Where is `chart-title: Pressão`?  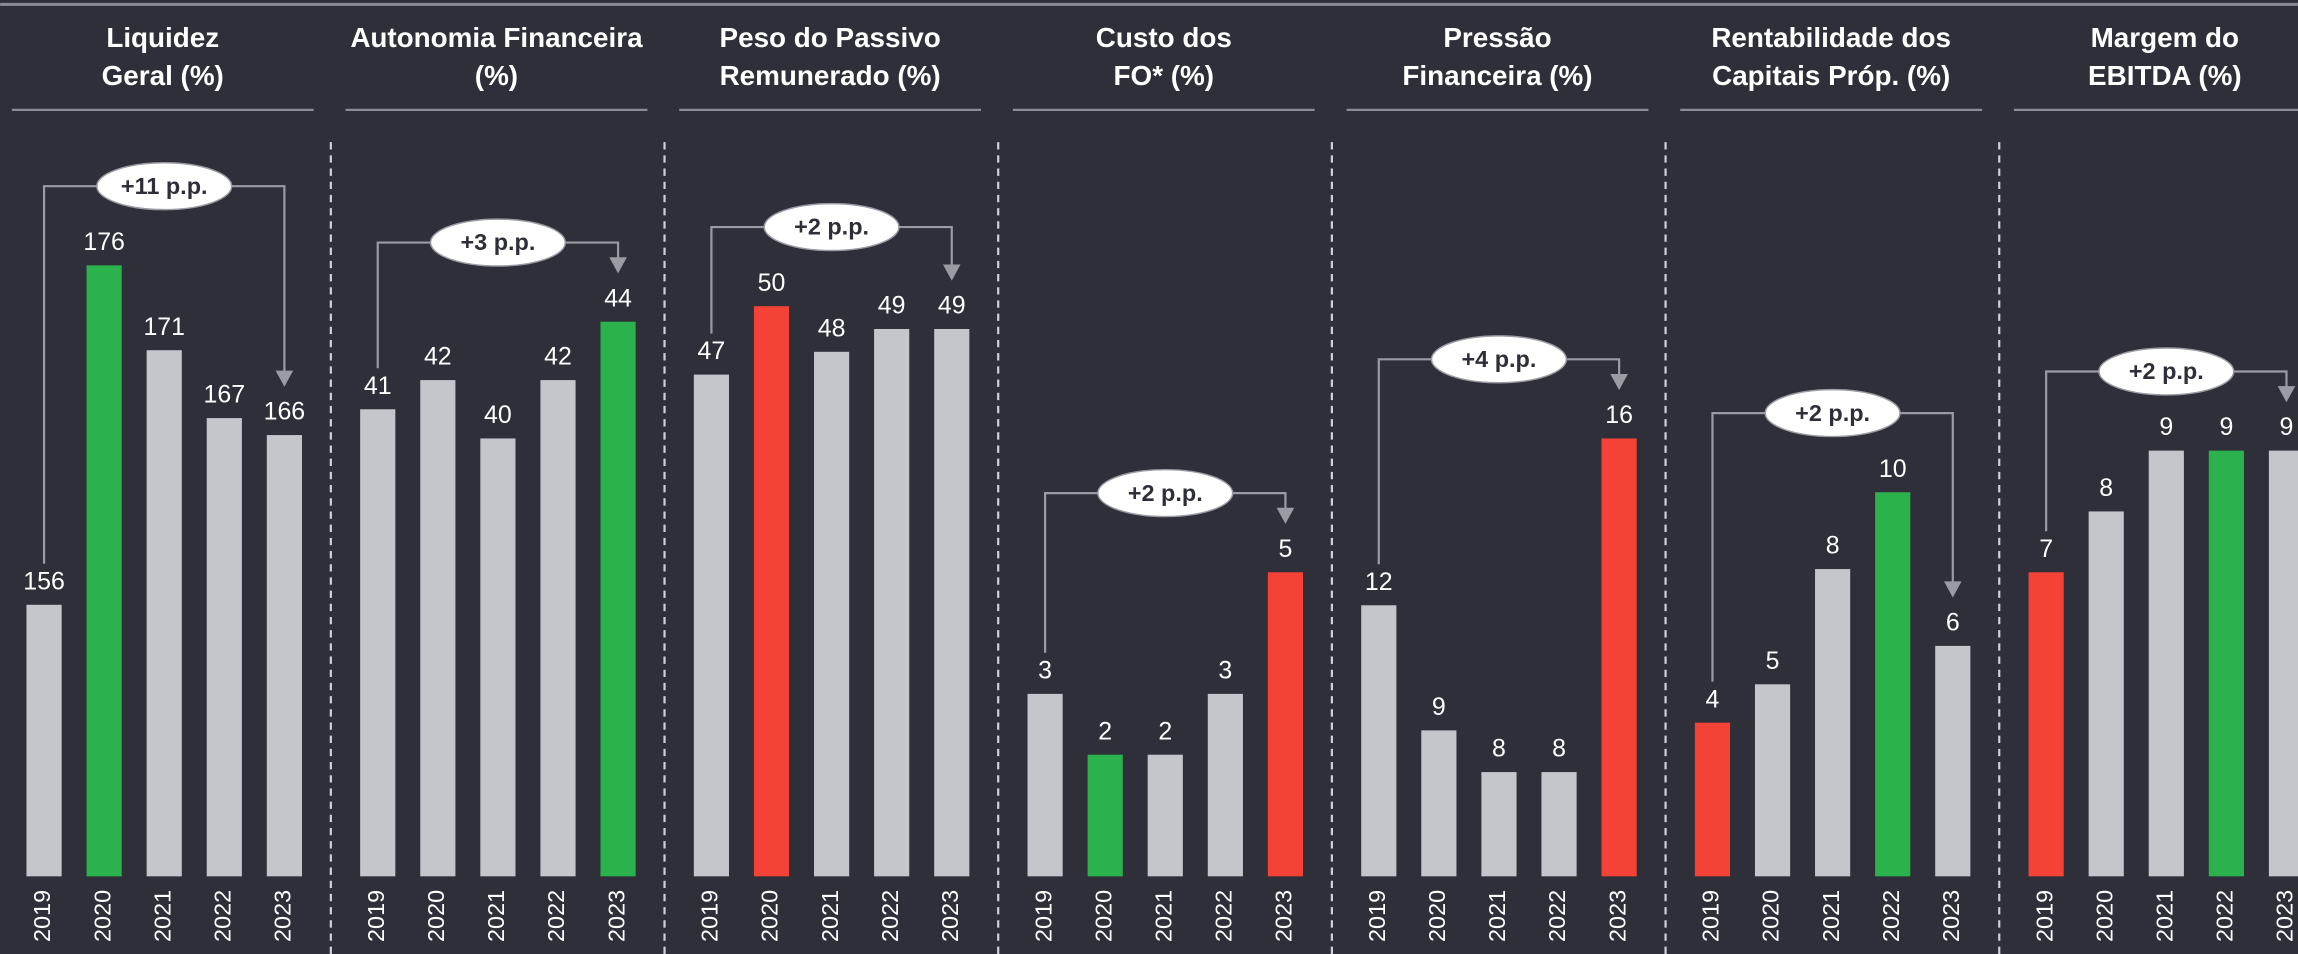 chart-title: Pressão is located at coordinates (1497, 37).